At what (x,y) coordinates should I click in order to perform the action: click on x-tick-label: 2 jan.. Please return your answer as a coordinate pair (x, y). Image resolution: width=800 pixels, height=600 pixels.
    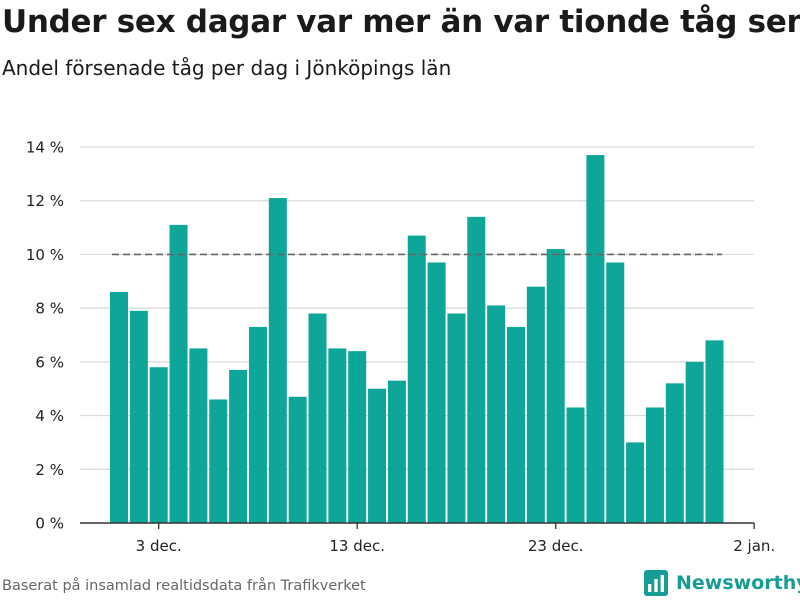
    Looking at the image, I should click on (754, 546).